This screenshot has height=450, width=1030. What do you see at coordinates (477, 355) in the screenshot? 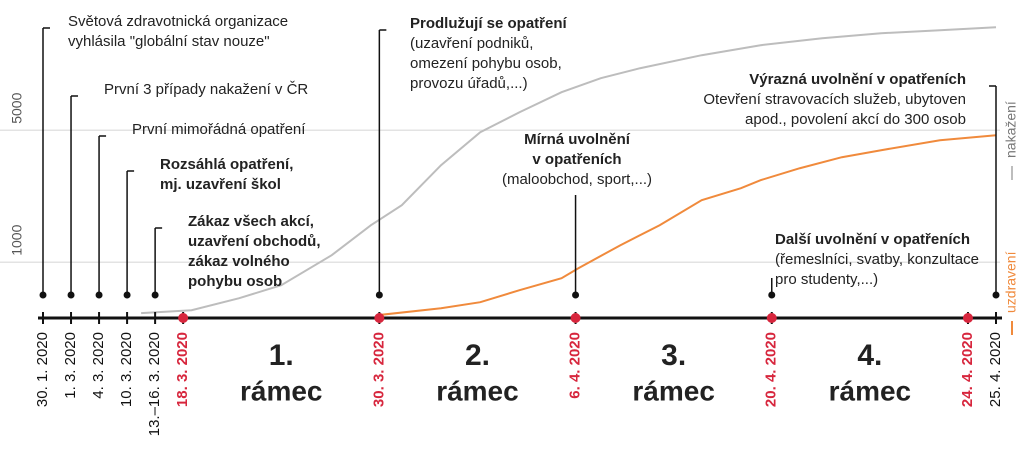
I see `frame-number: 2.` at bounding box center [477, 355].